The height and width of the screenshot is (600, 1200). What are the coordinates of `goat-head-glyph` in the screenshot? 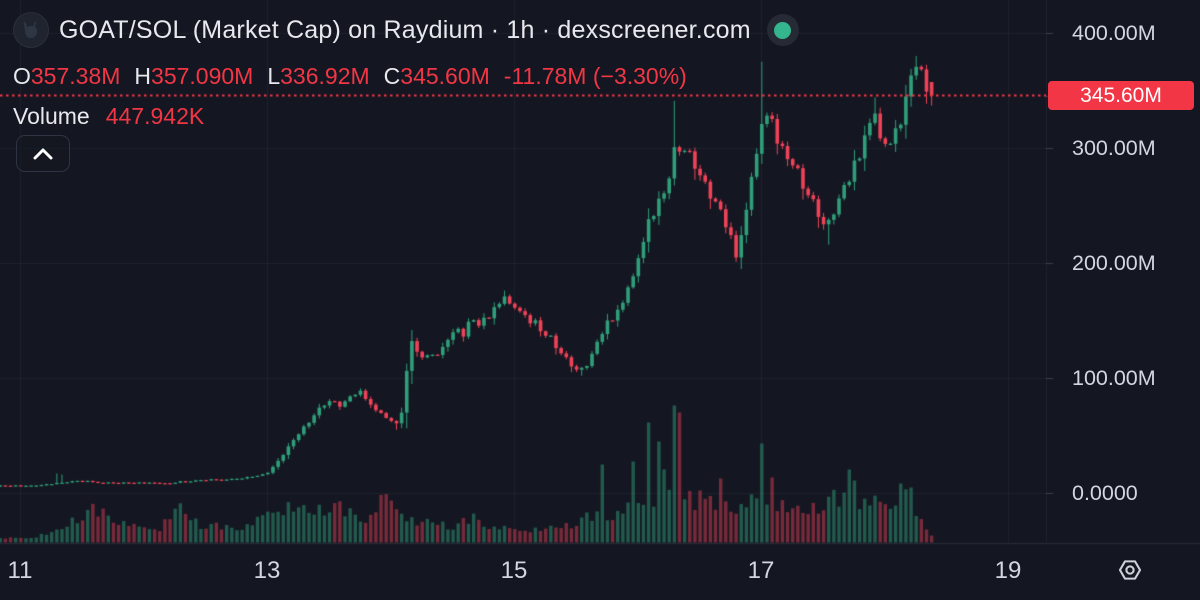 It's located at (30, 29).